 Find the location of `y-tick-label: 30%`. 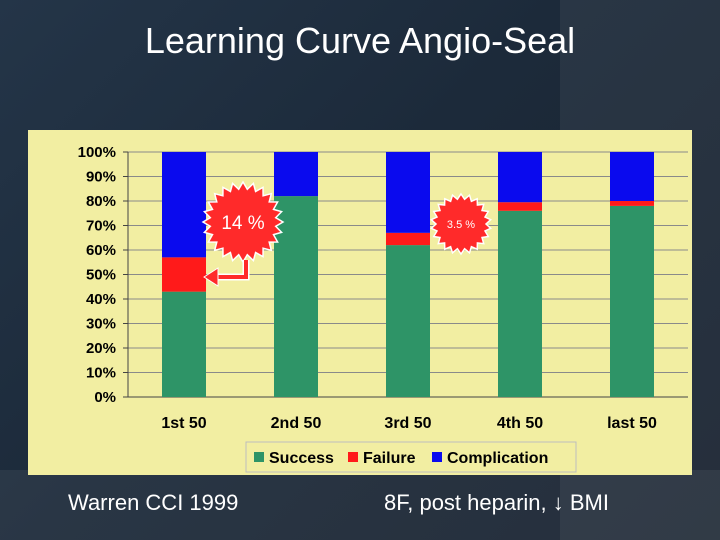

y-tick-label: 30% is located at coordinates (101, 324).